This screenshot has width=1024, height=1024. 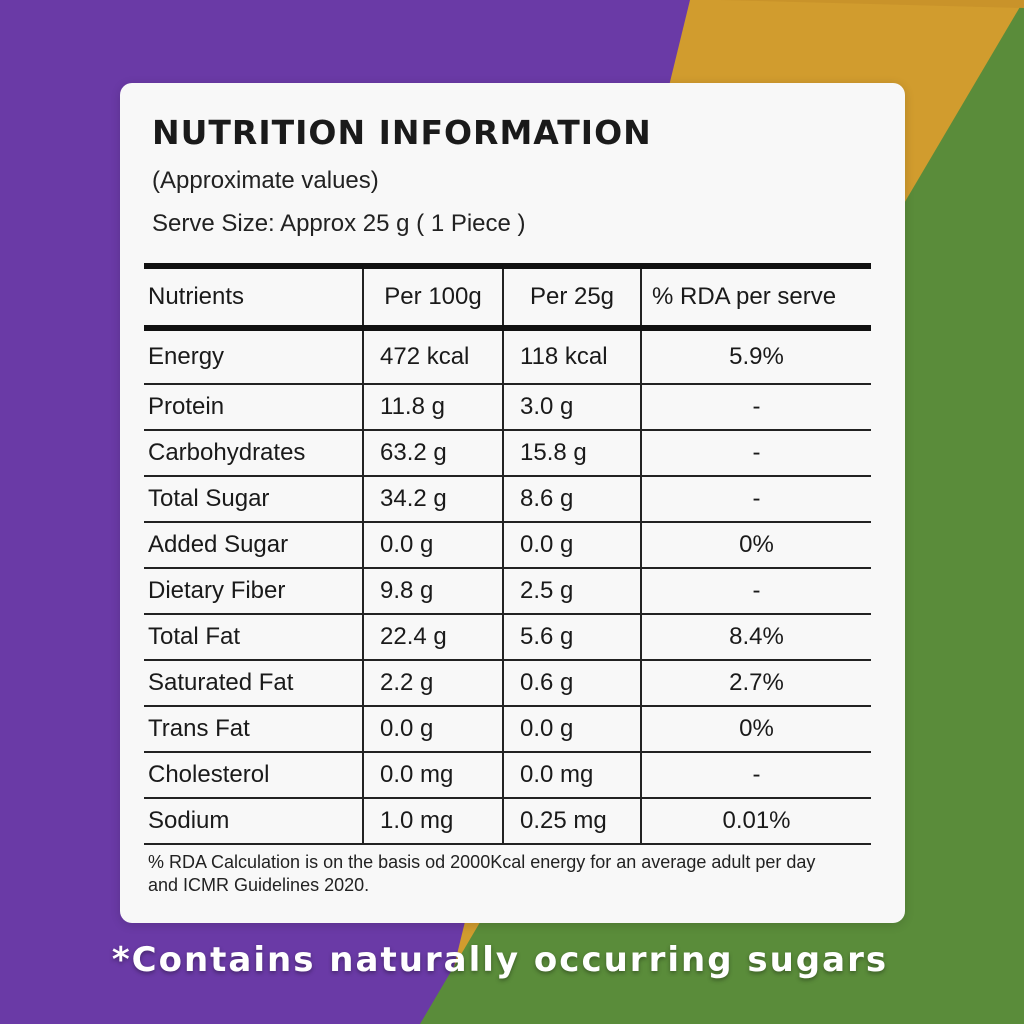 I want to click on nutrient-value: 8.4%, so click(x=755, y=637).